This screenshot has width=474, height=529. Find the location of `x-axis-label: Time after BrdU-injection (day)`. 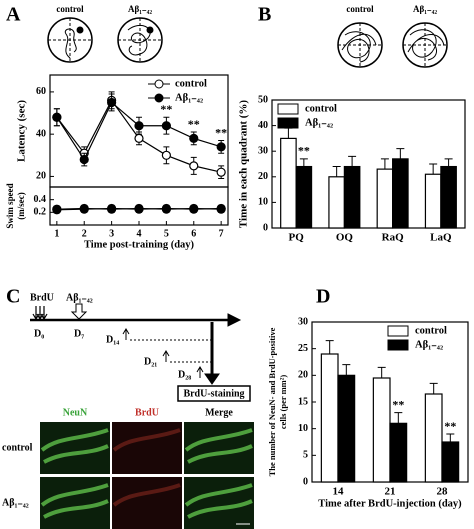

x-axis-label: Time after BrdU-injection (day) is located at coordinates (390, 503).